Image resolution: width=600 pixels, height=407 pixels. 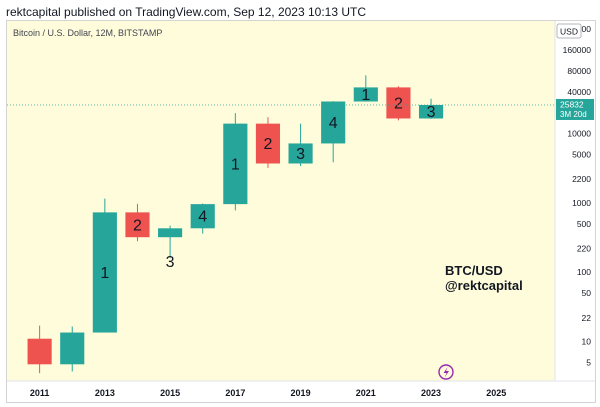 What do you see at coordinates (579, 134) in the screenshot?
I see `y-tick-label: 10000` at bounding box center [579, 134].